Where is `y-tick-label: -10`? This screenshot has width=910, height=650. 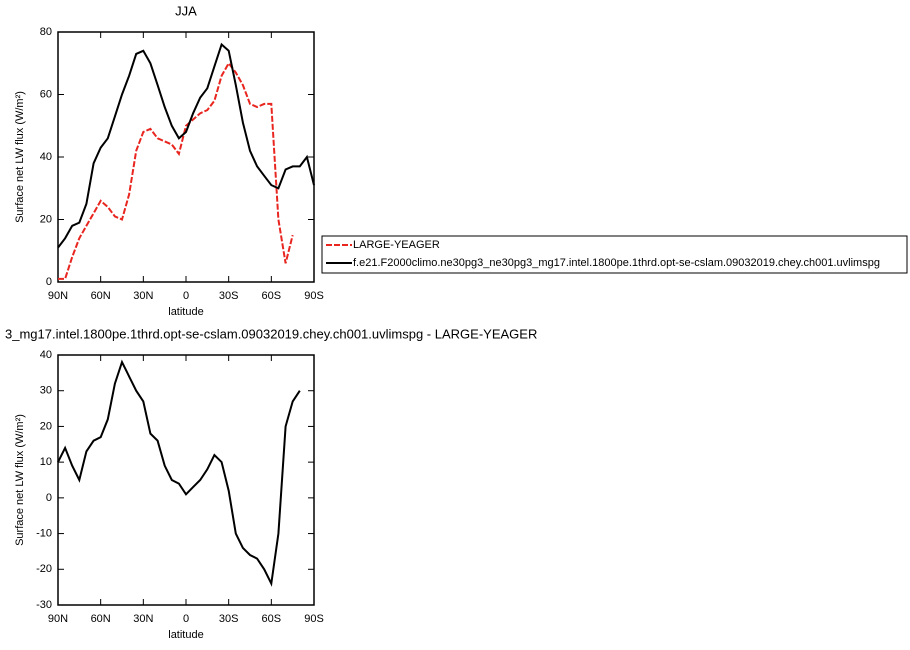
y-tick-label: -10 is located at coordinates (44, 533).